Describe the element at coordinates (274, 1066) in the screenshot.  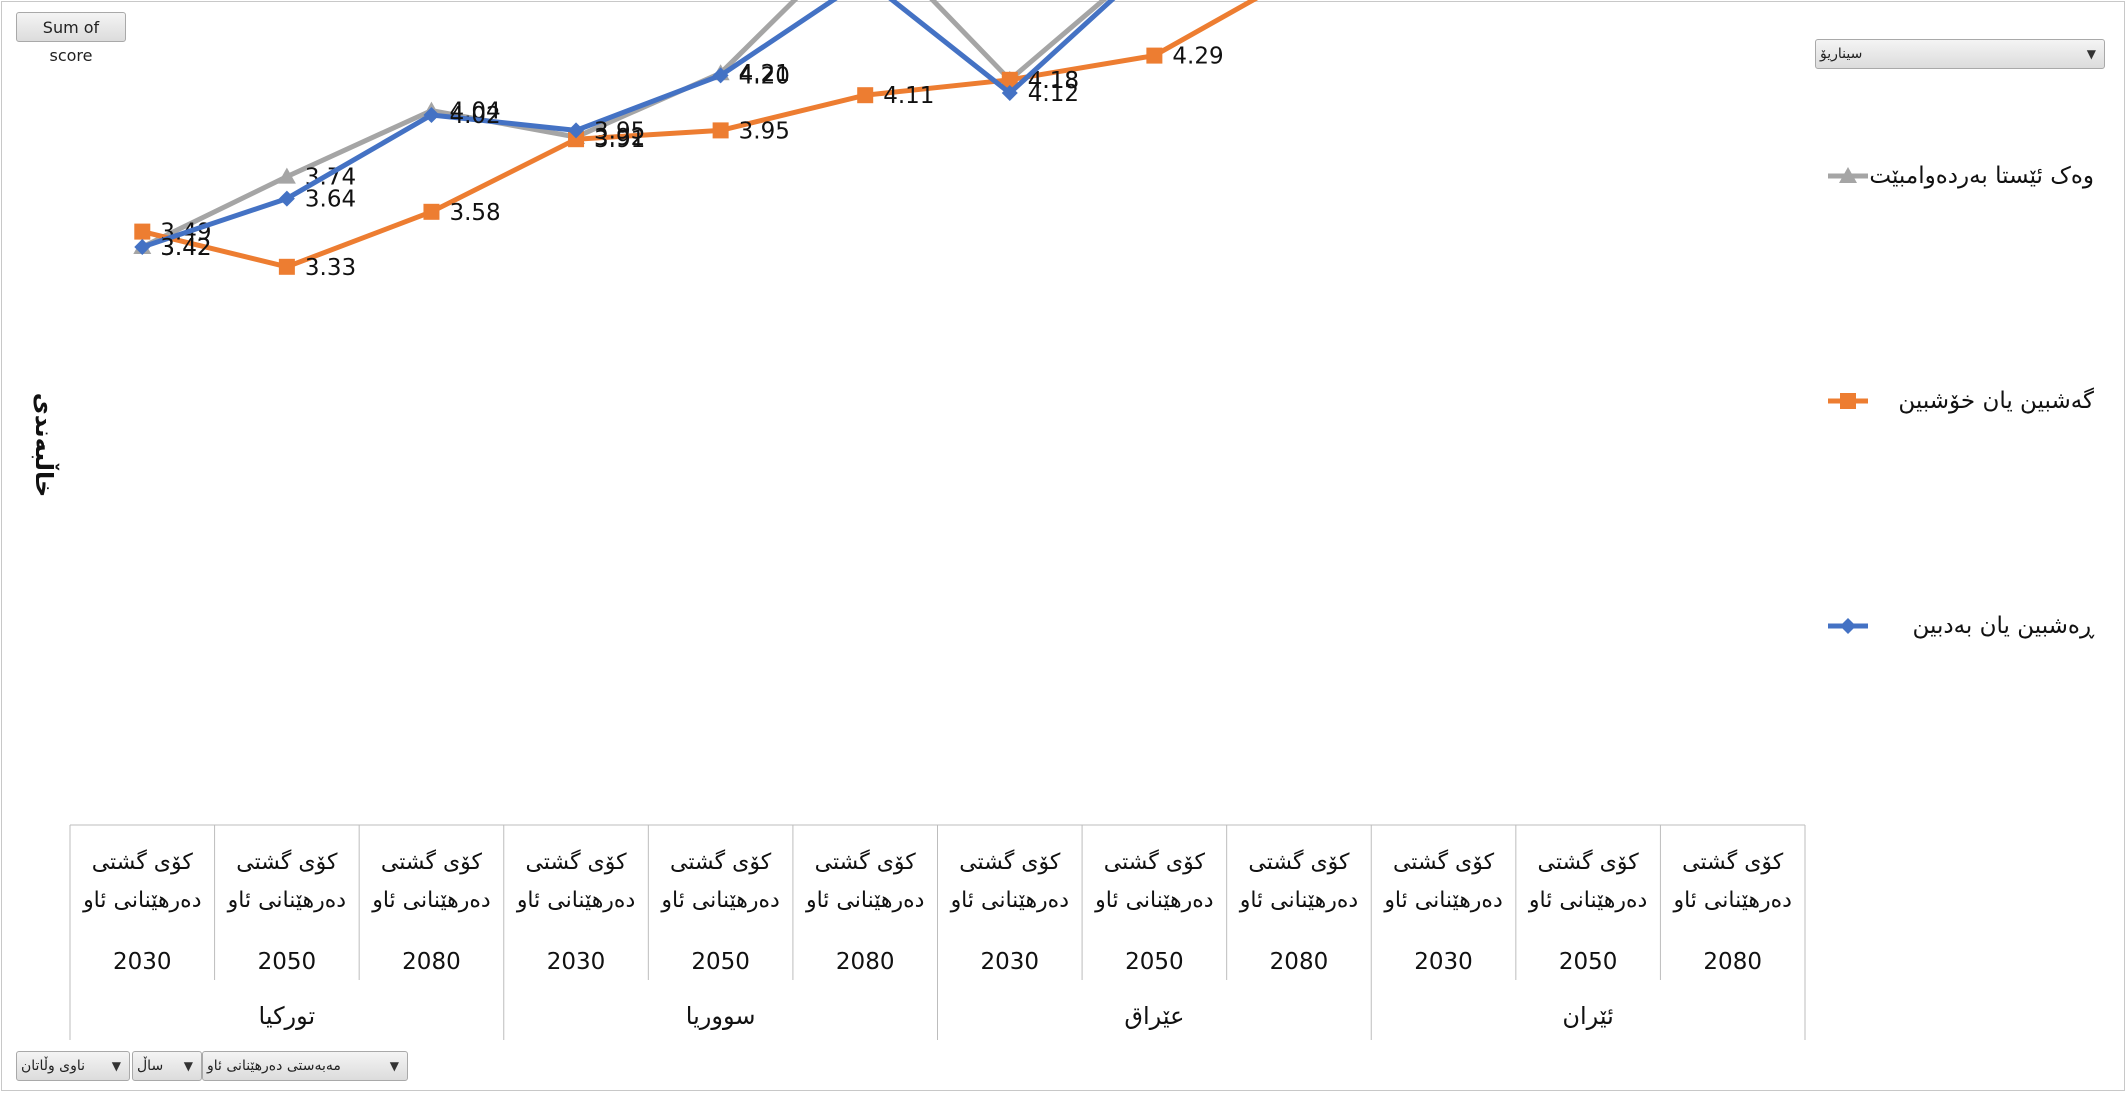
I see `purpose-filter-label: مەبەستی دەرهێنانی ئاو` at that location.